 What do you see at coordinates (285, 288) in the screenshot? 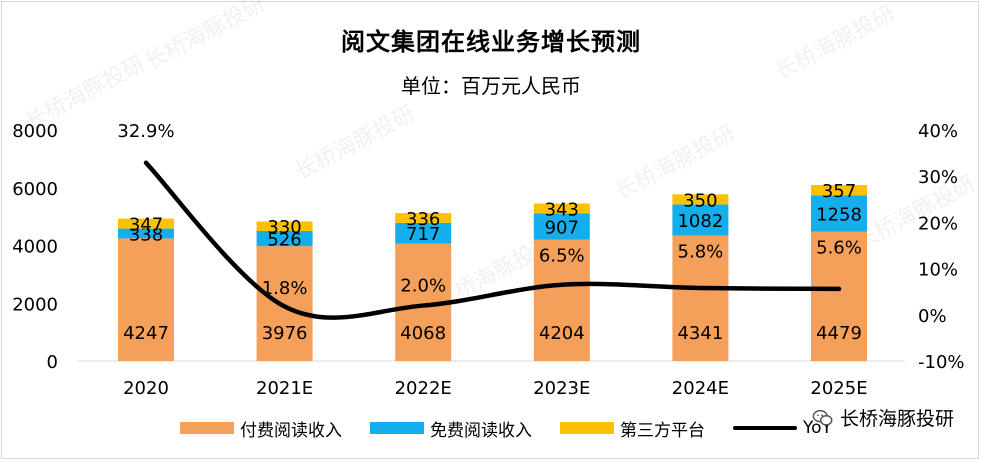
I see `yoy-value-label: 1.8%` at bounding box center [285, 288].